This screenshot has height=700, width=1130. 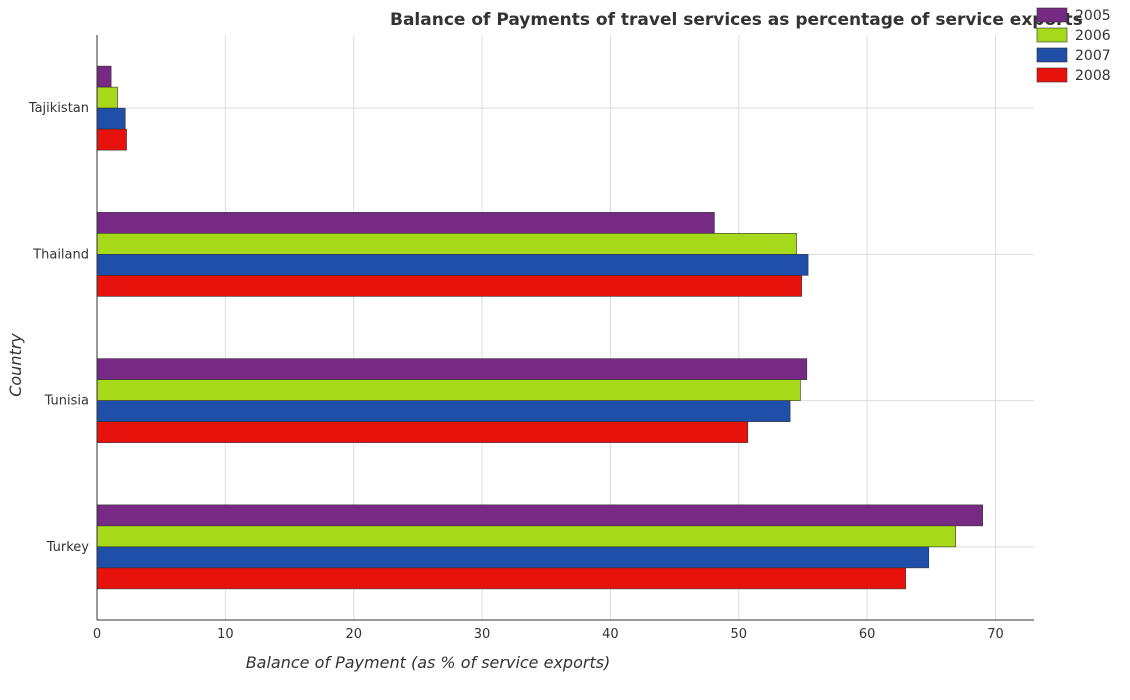 What do you see at coordinates (104, 76) in the screenshot?
I see `bar-2005-tajikistan` at bounding box center [104, 76].